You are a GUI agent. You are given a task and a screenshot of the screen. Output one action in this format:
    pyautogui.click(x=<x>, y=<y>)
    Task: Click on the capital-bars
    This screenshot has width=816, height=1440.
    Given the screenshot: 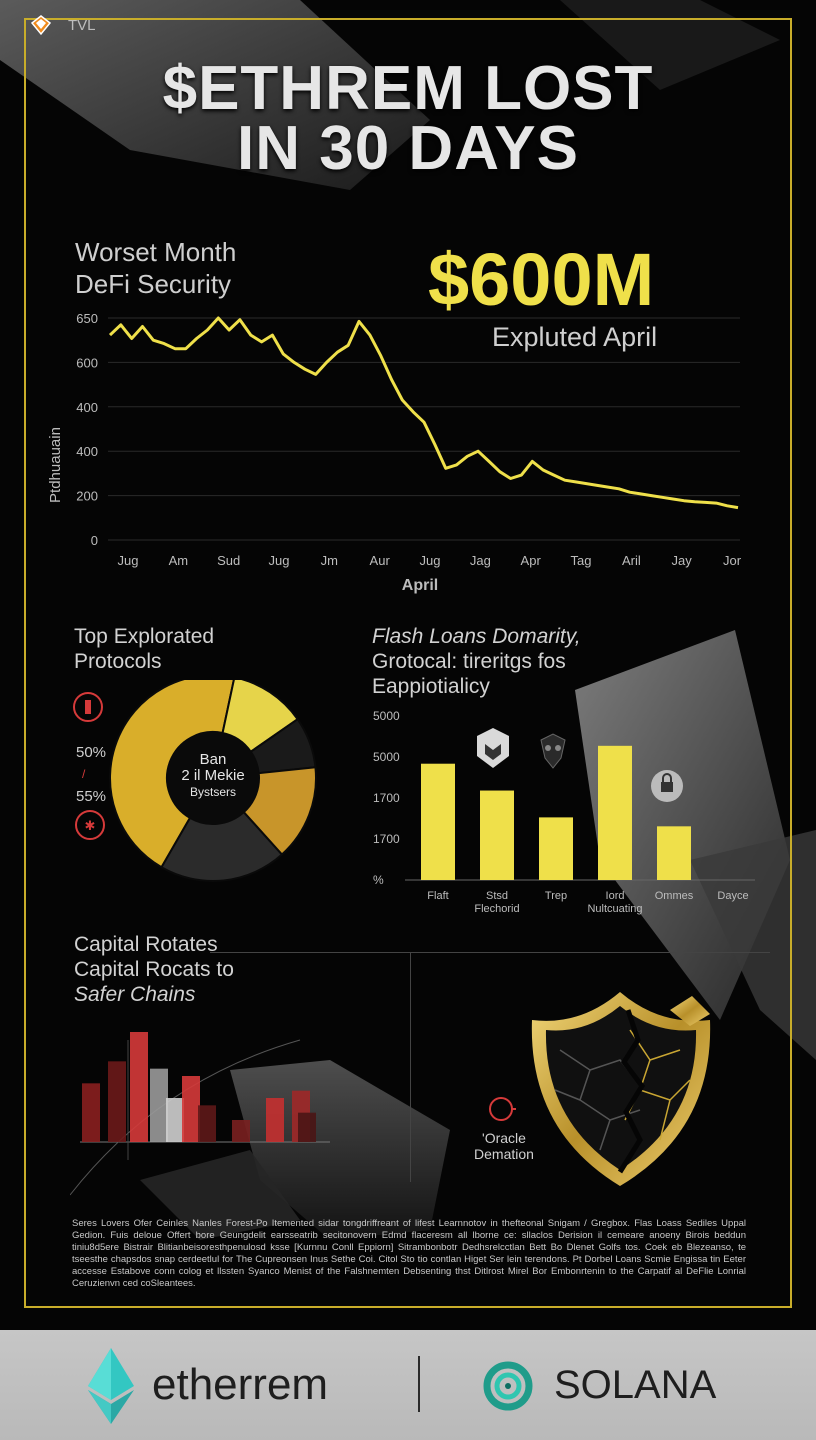 What is the action you would take?
    pyautogui.click(x=199, y=1087)
    